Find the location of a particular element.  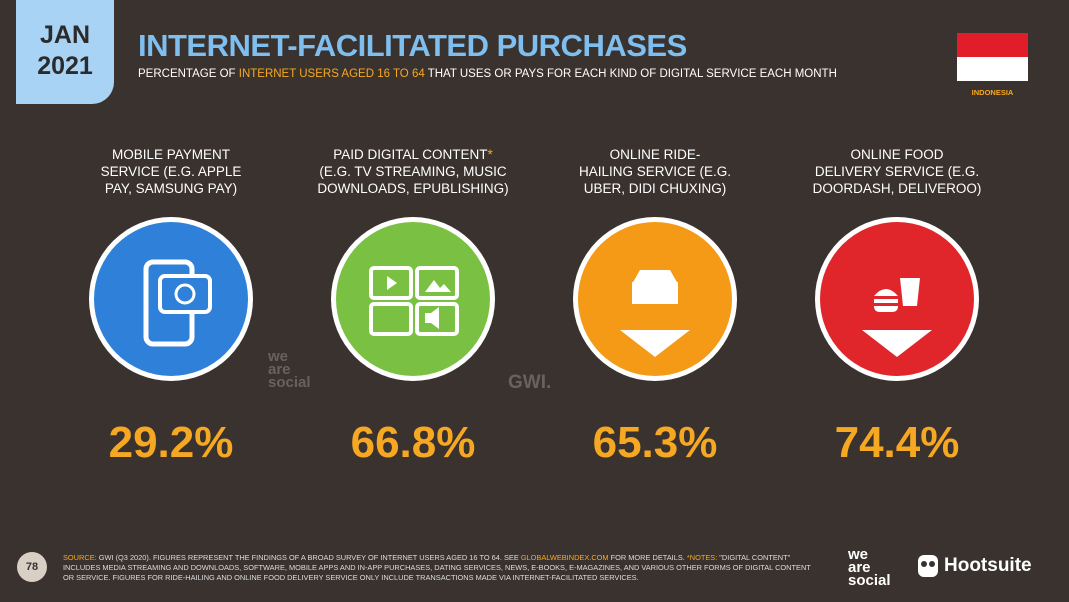

label-line: (E.G. TV STREAMING, MUSIC is located at coordinates (413, 171).